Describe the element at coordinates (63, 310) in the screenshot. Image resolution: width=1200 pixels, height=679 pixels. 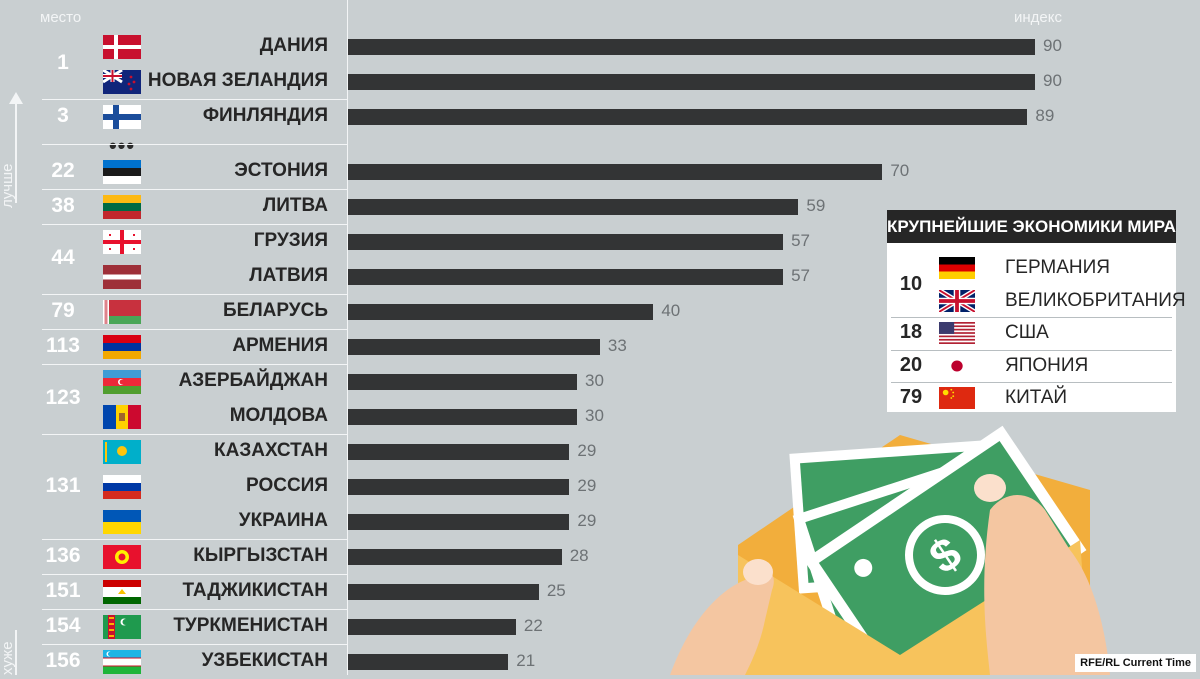
I see `rank-label: 79` at that location.